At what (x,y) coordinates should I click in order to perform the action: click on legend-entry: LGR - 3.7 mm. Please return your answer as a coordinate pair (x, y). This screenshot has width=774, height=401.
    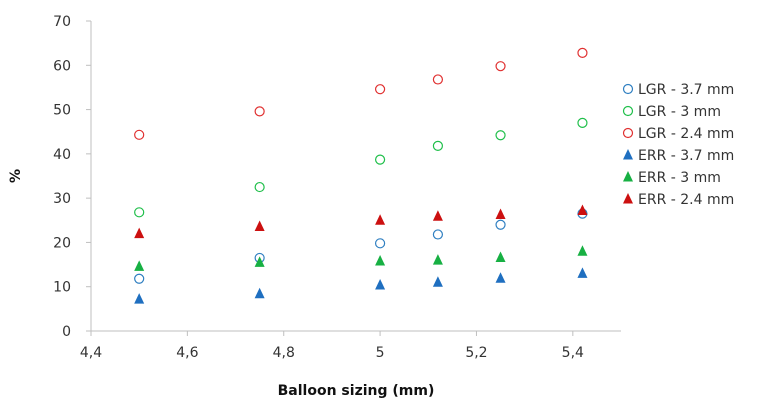
    Looking at the image, I should click on (678, 90).